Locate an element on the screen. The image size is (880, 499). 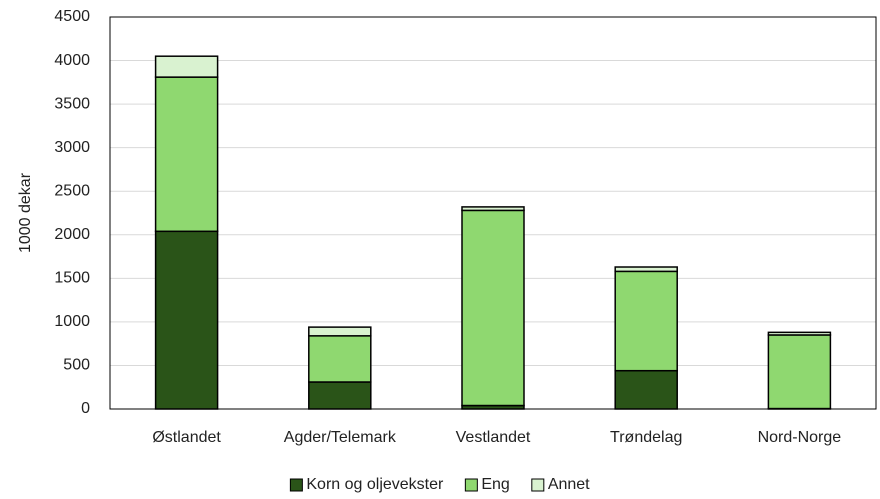
y-tick-label: 3500 is located at coordinates (72, 103).